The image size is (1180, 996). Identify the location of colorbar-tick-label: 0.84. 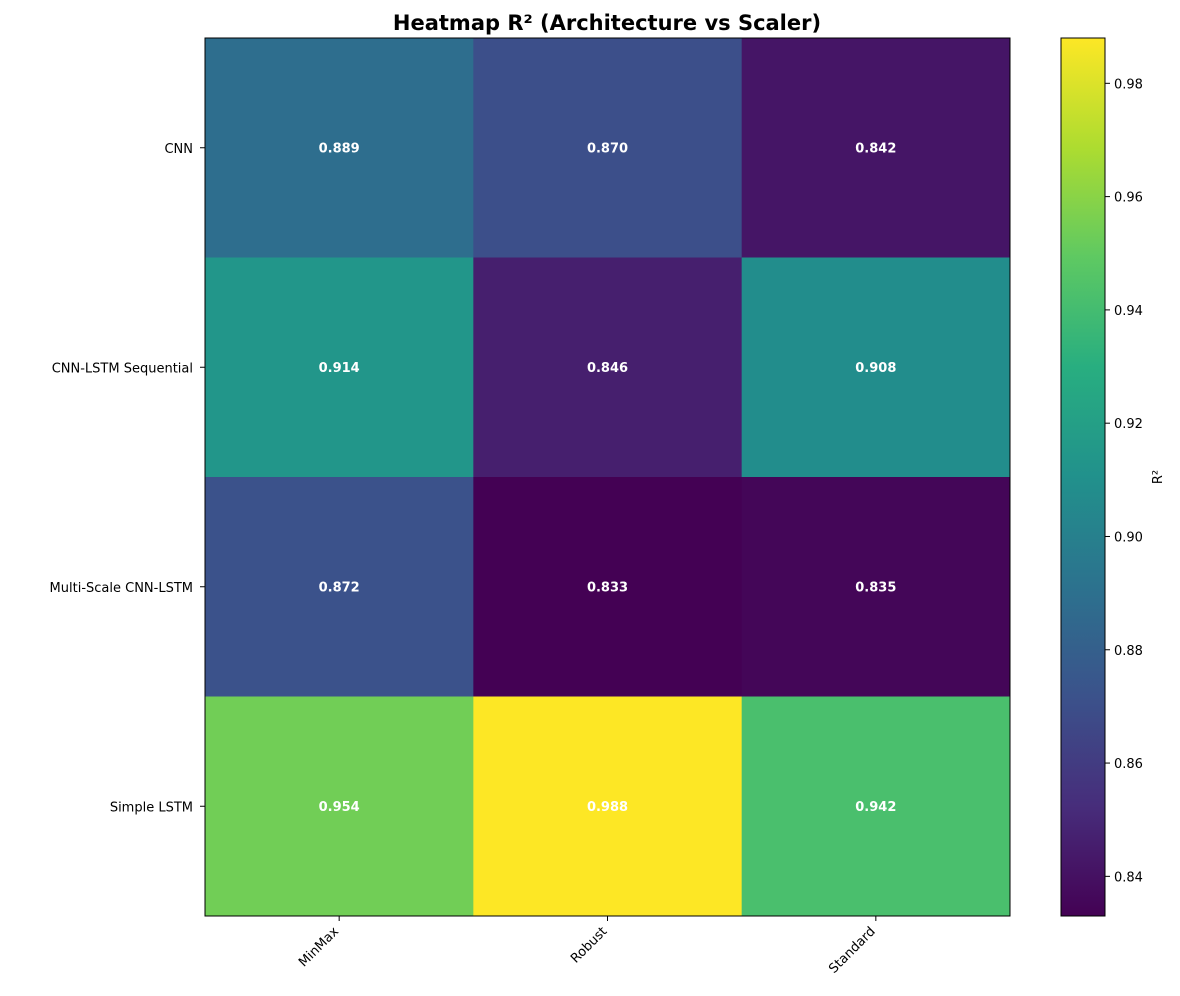
(1128, 877).